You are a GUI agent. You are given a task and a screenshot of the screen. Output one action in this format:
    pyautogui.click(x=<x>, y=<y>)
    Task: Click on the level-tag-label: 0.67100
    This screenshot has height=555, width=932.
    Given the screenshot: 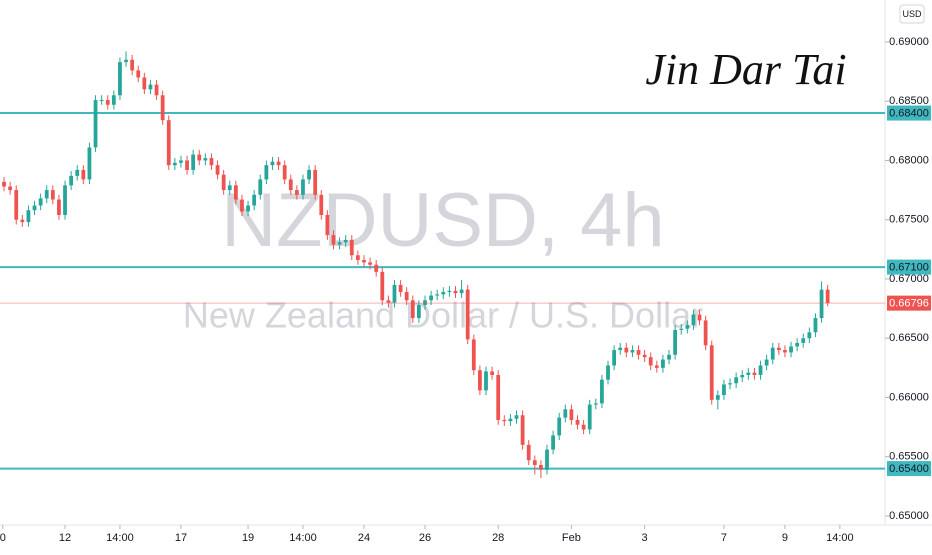 What is the action you would take?
    pyautogui.click(x=909, y=268)
    